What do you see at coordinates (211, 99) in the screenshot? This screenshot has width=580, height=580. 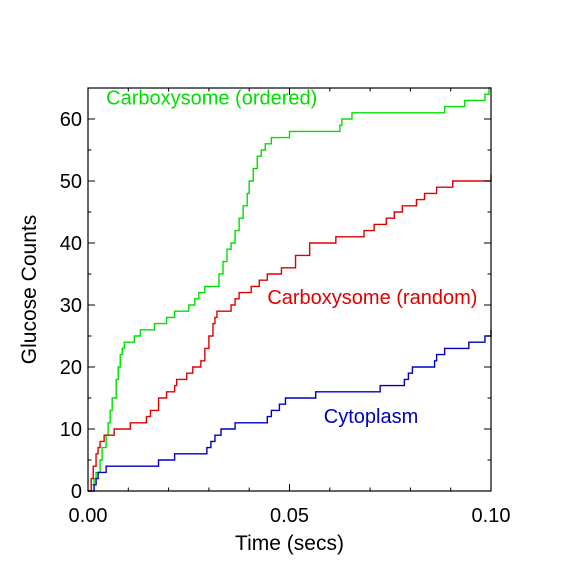 I see `series-label-0: Carboxysome (ordered)` at bounding box center [211, 99].